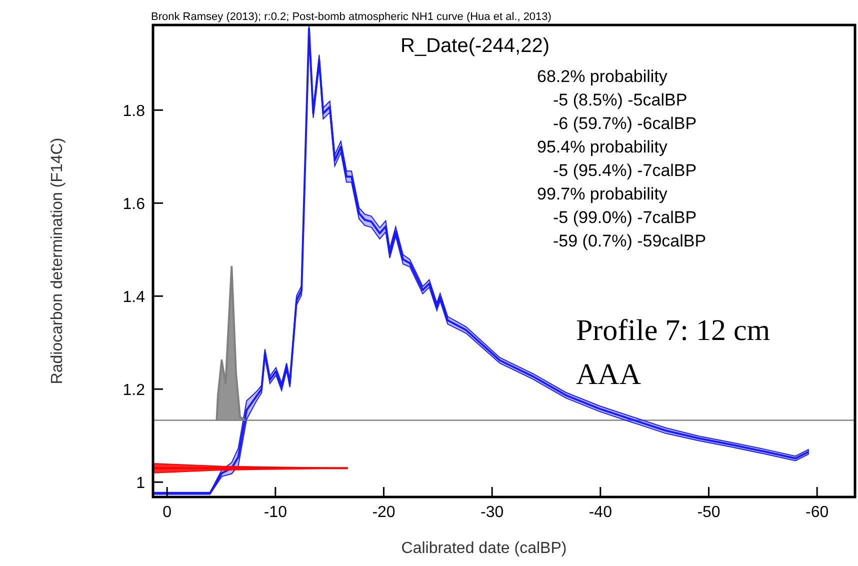 The image size is (858, 566). What do you see at coordinates (134, 391) in the screenshot?
I see `y-tick-label: 1.2` at bounding box center [134, 391].